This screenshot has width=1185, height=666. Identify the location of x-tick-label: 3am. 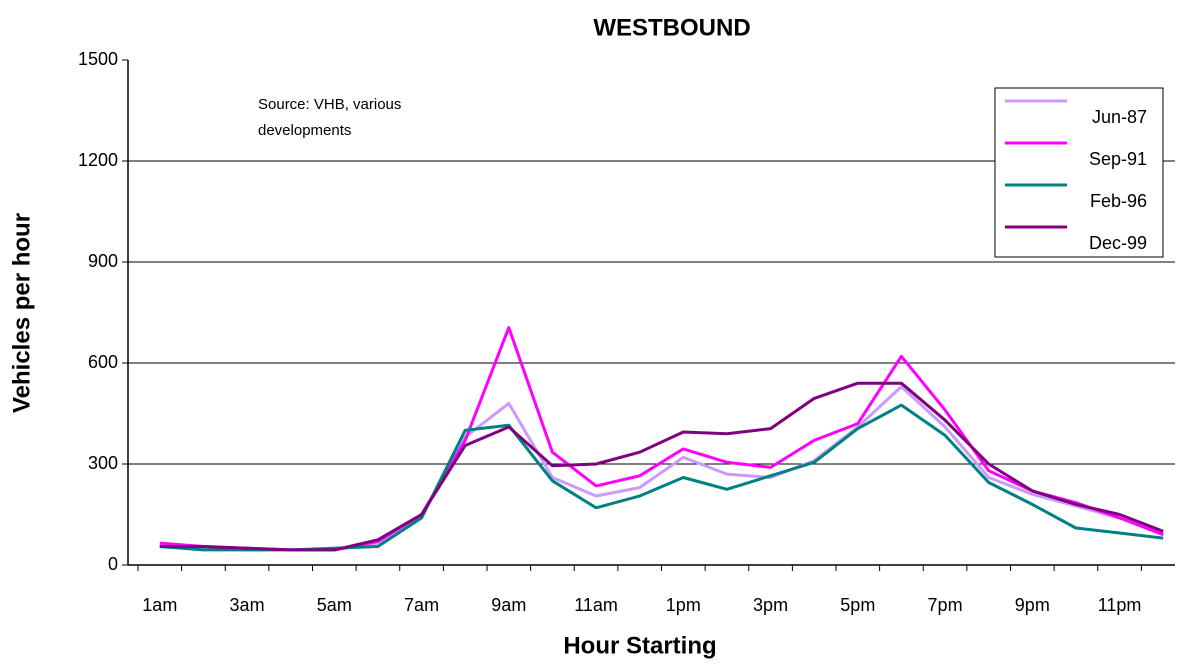
(247, 605).